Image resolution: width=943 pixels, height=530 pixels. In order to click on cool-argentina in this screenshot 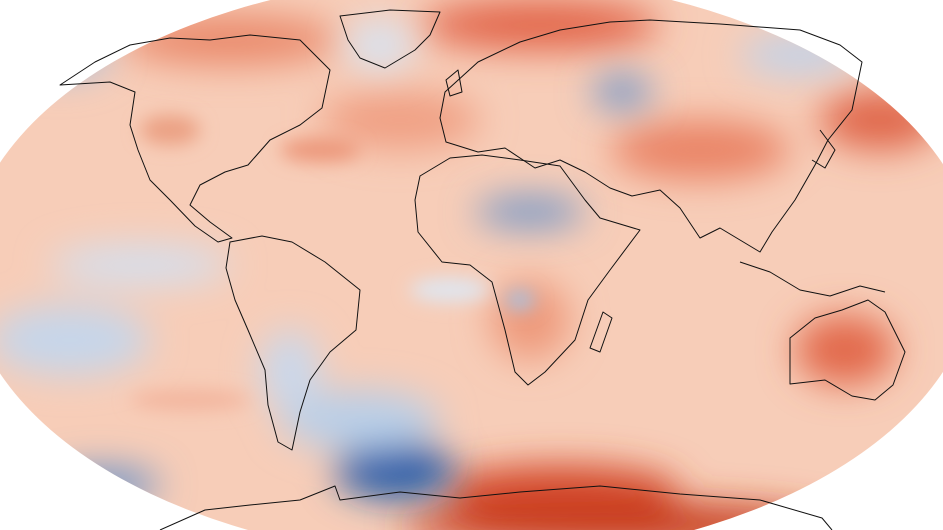, I will do `click(360, 420)`.